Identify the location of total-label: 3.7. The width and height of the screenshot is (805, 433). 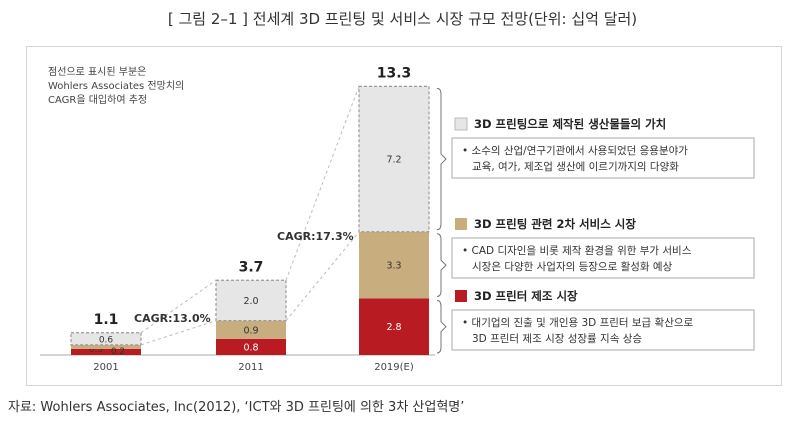
(251, 267).